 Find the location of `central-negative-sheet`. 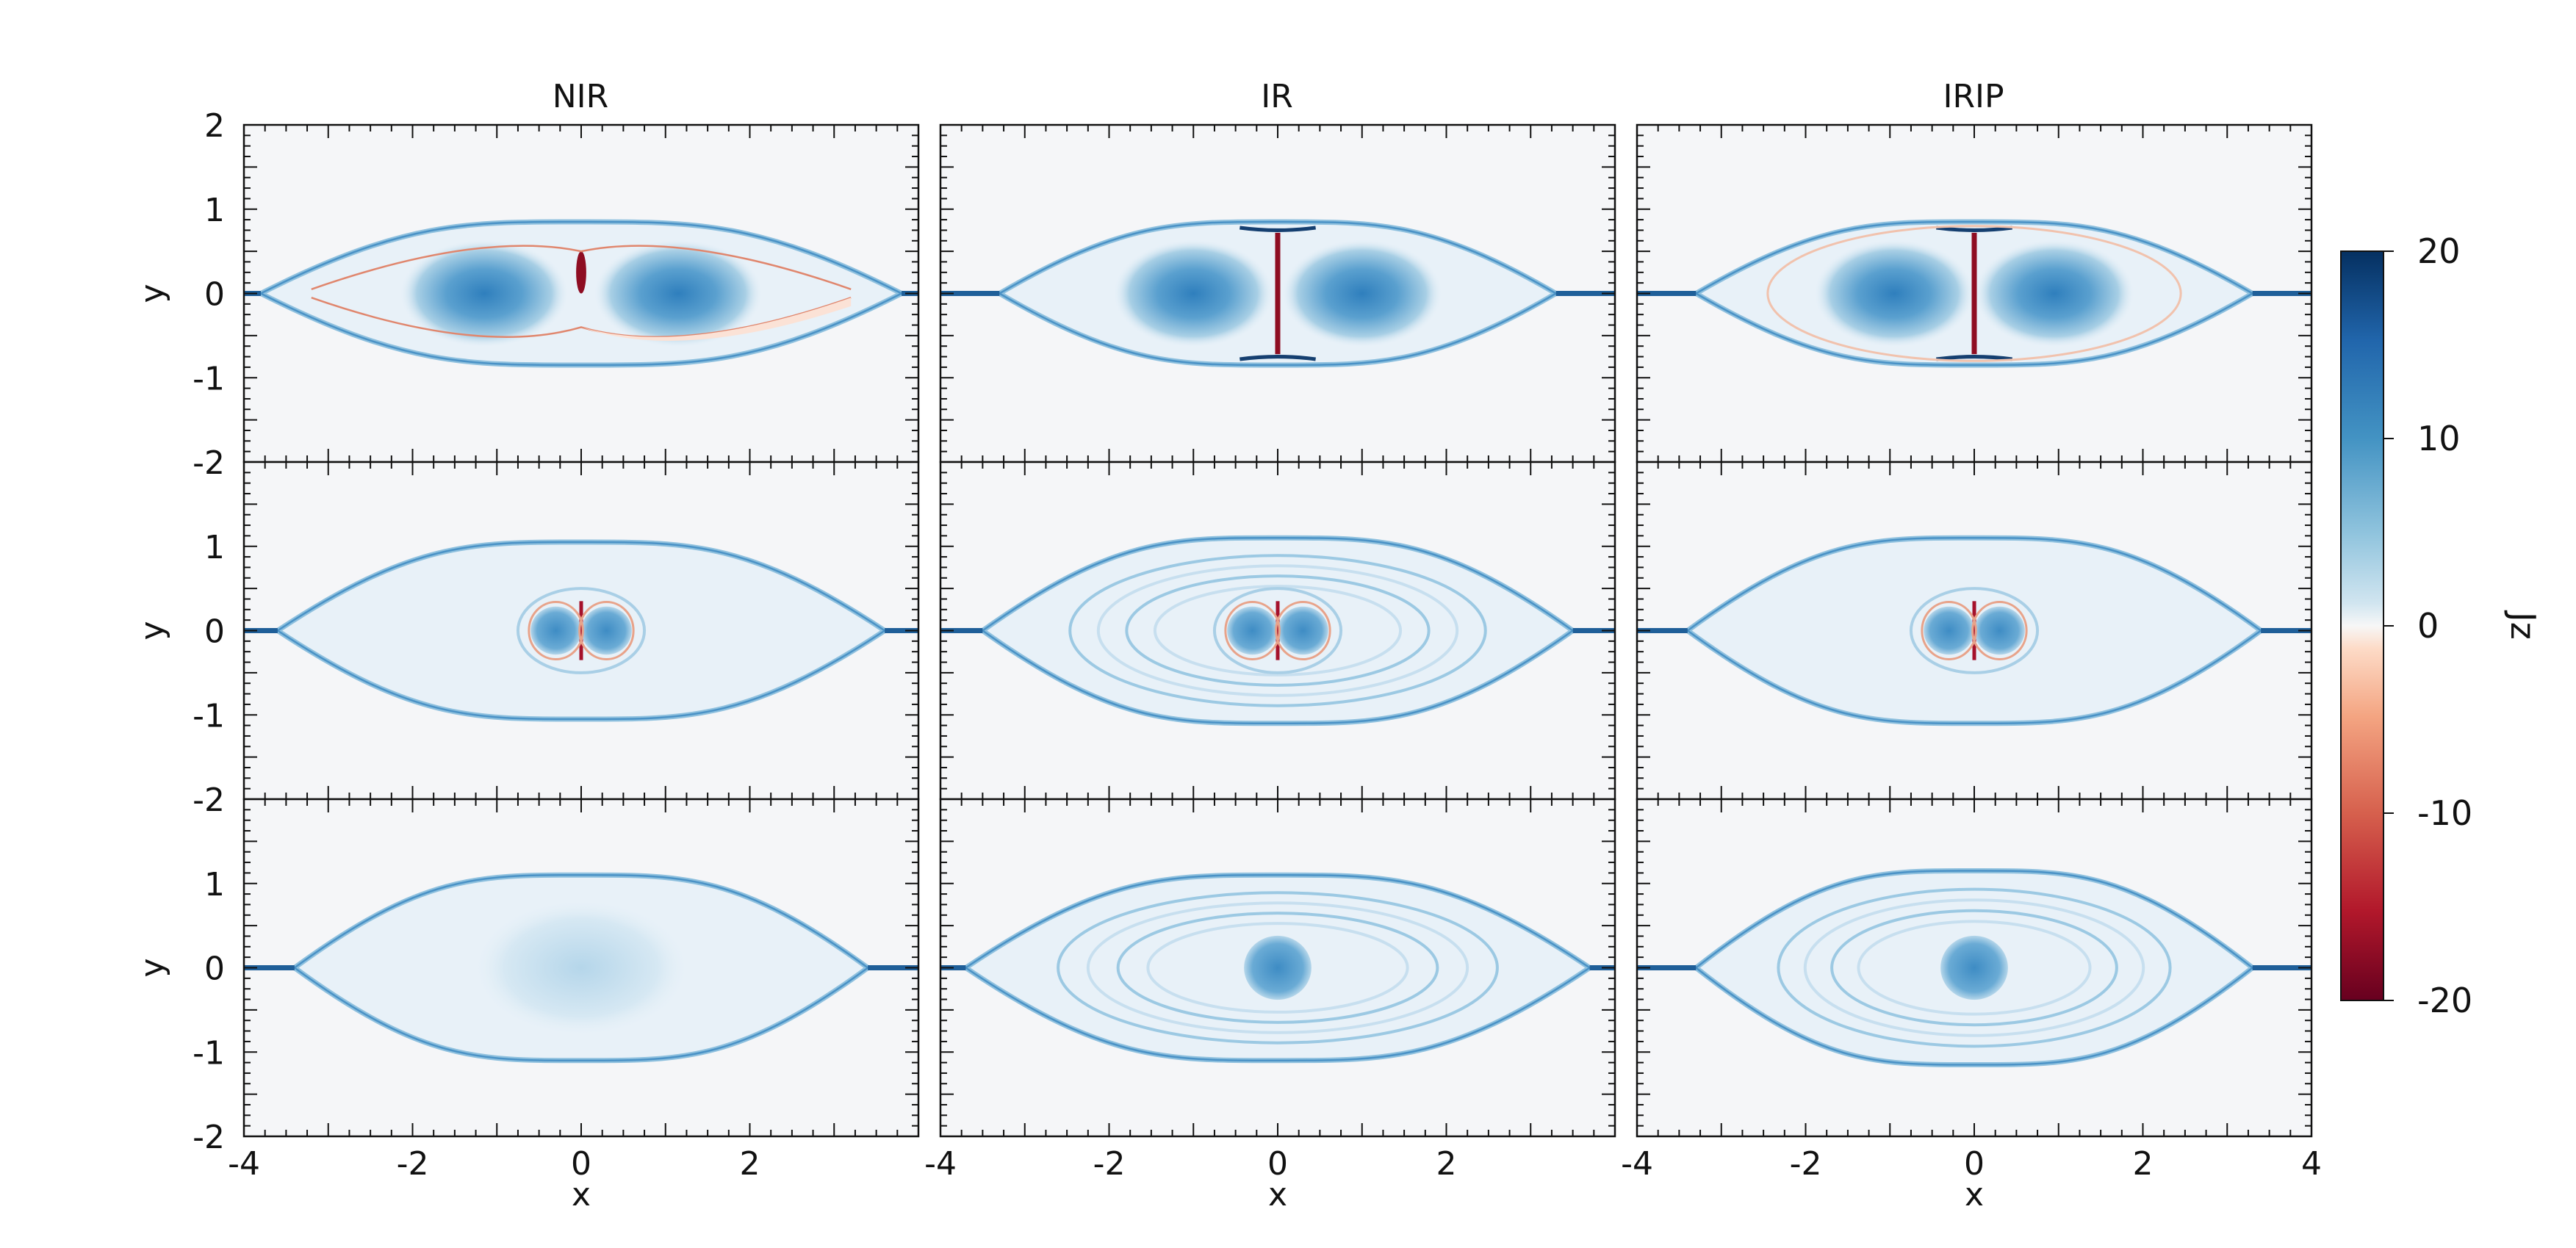

central-negative-sheet is located at coordinates (581, 272).